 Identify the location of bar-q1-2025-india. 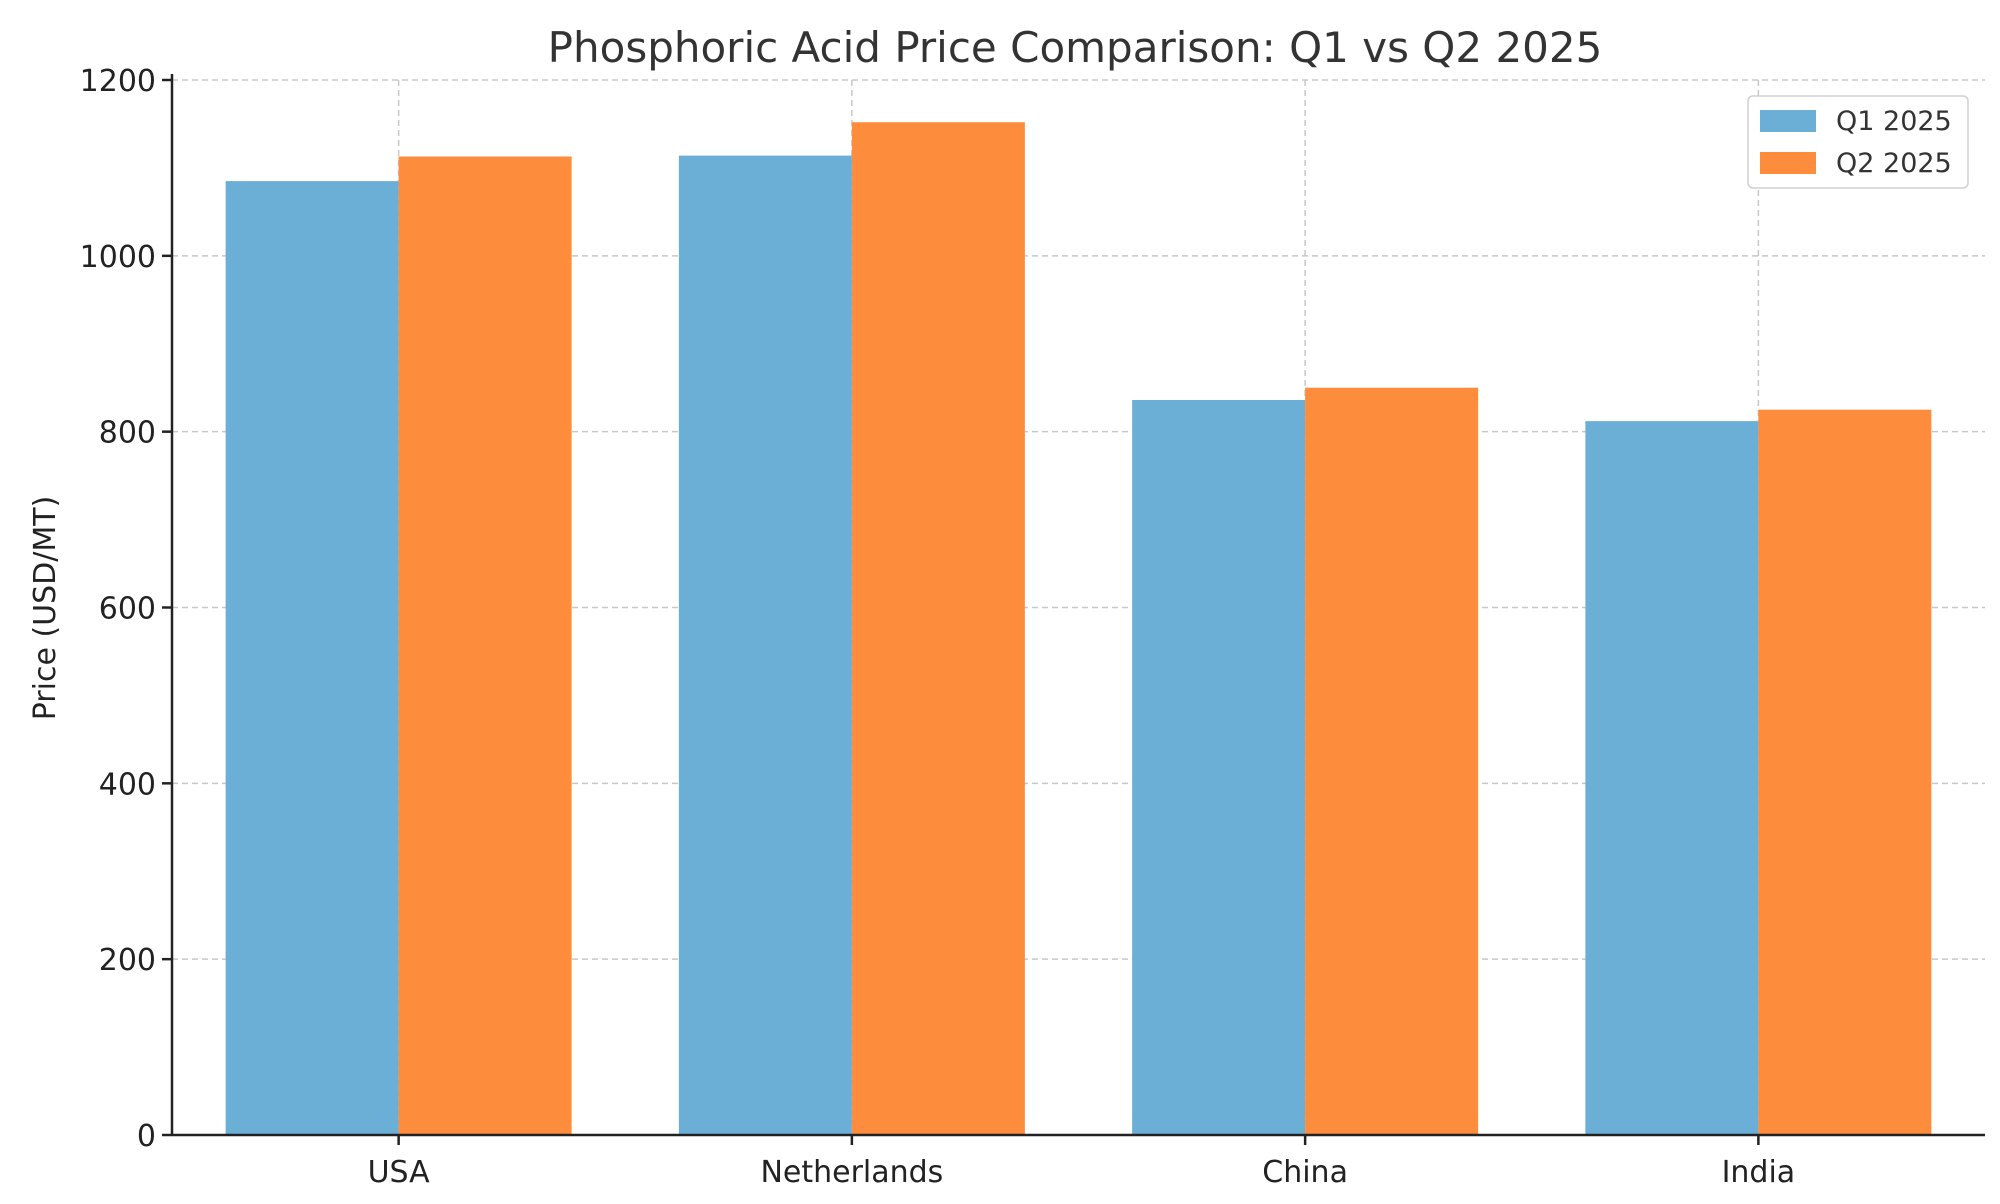
(1672, 778).